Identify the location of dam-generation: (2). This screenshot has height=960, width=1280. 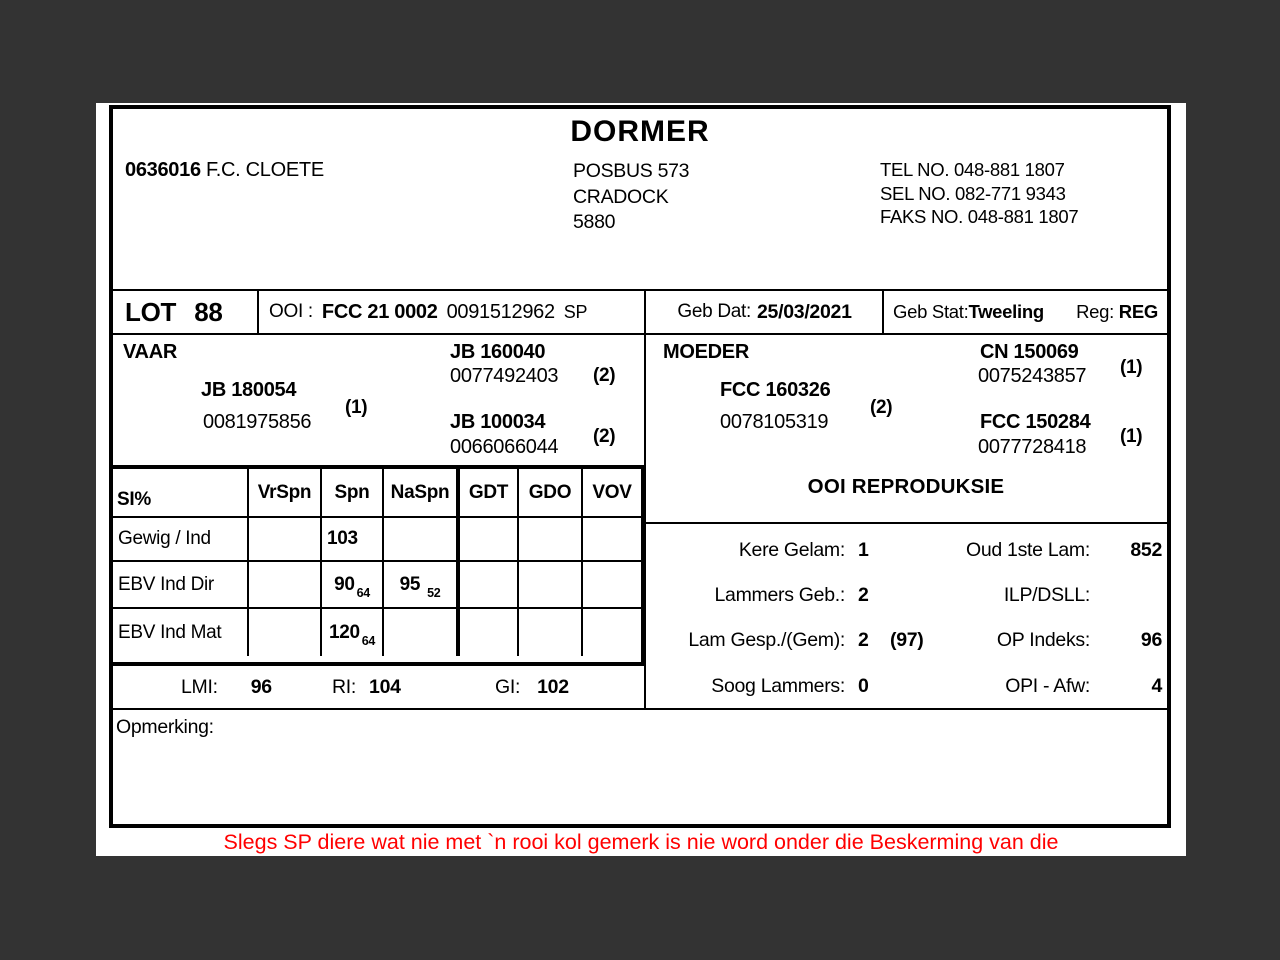
(881, 407).